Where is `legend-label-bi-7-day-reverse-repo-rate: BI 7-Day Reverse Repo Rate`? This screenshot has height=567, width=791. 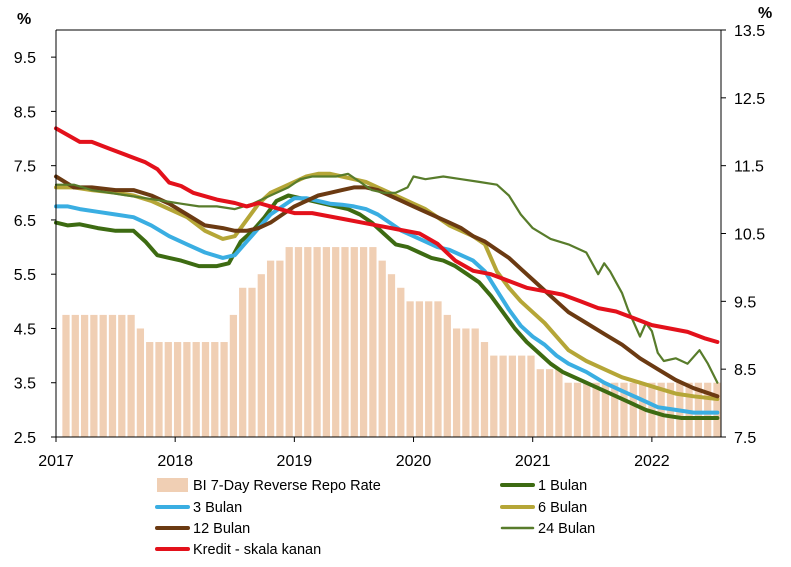
legend-label-bi-7-day-reverse-repo-rate: BI 7-Day Reverse Repo Rate is located at coordinates (287, 486).